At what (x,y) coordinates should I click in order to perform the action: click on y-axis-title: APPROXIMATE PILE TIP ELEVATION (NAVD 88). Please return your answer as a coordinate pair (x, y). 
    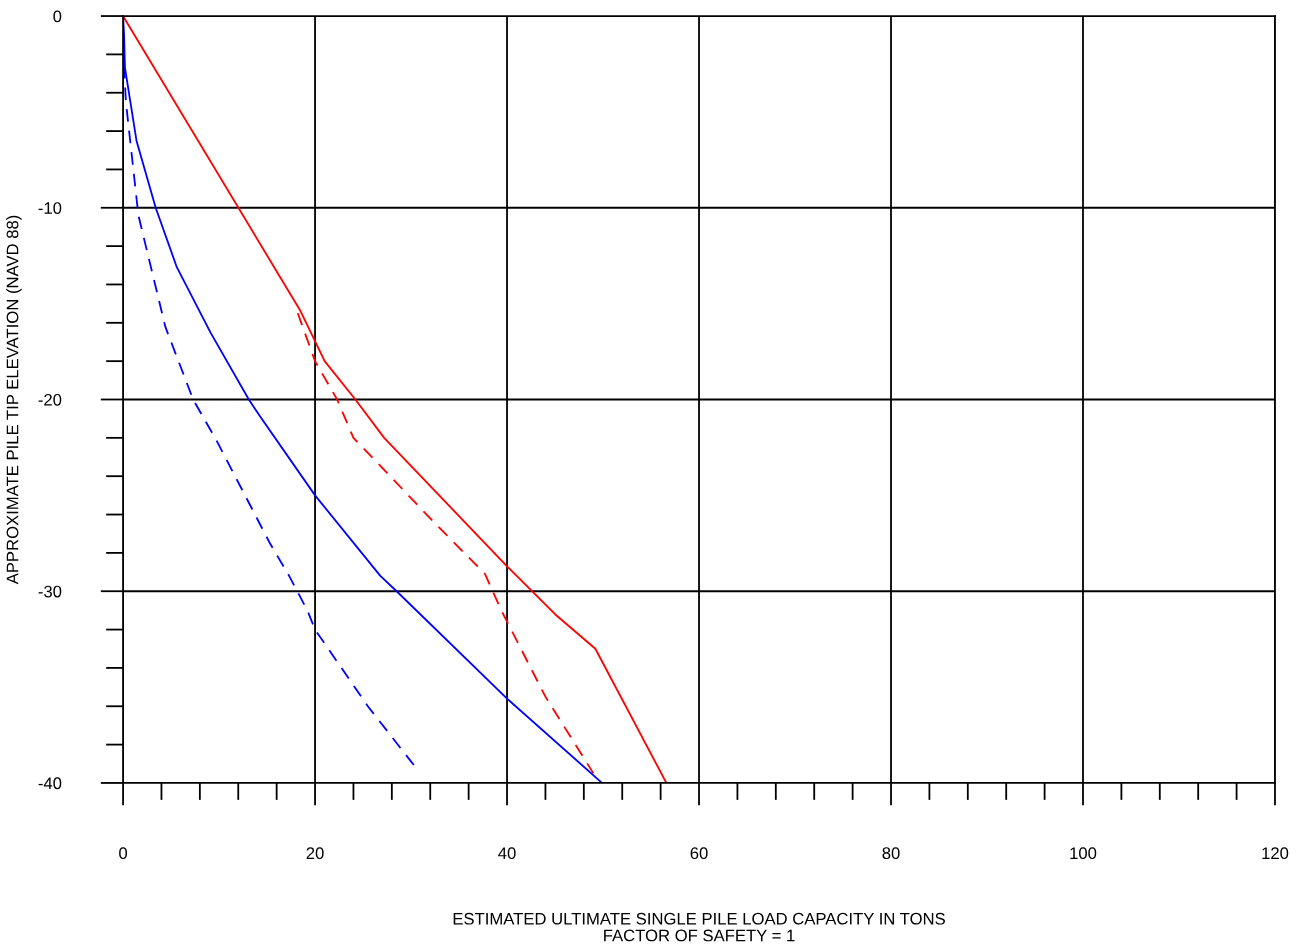
    Looking at the image, I should click on (14, 400).